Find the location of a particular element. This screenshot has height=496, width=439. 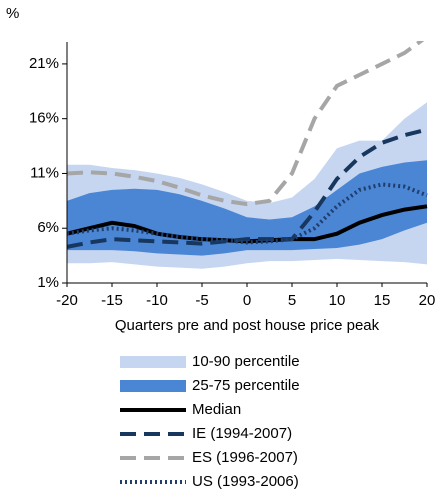

x-tick-label: 20 is located at coordinates (427, 300).